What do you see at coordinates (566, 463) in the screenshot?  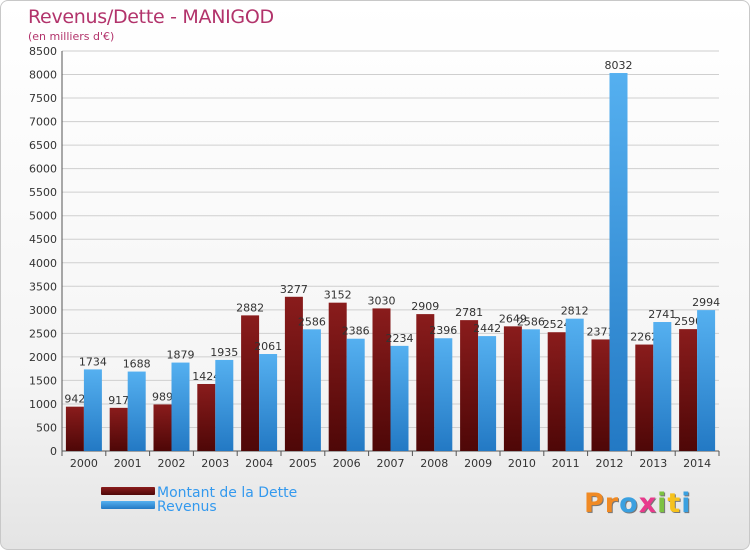 I see `x-tick-label: 2011` at bounding box center [566, 463].